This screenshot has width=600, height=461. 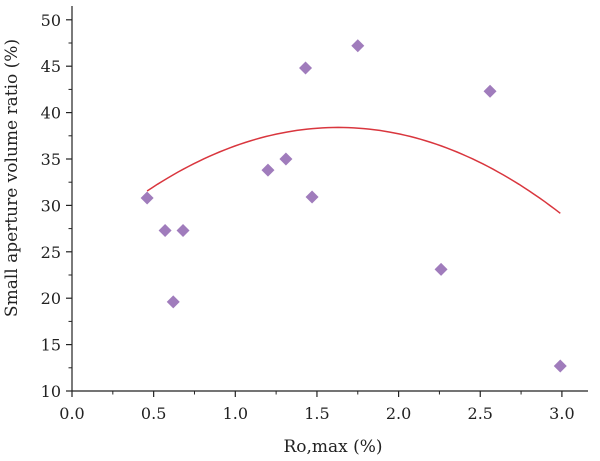 I want to click on y-tick-label: 10, so click(x=51, y=391).